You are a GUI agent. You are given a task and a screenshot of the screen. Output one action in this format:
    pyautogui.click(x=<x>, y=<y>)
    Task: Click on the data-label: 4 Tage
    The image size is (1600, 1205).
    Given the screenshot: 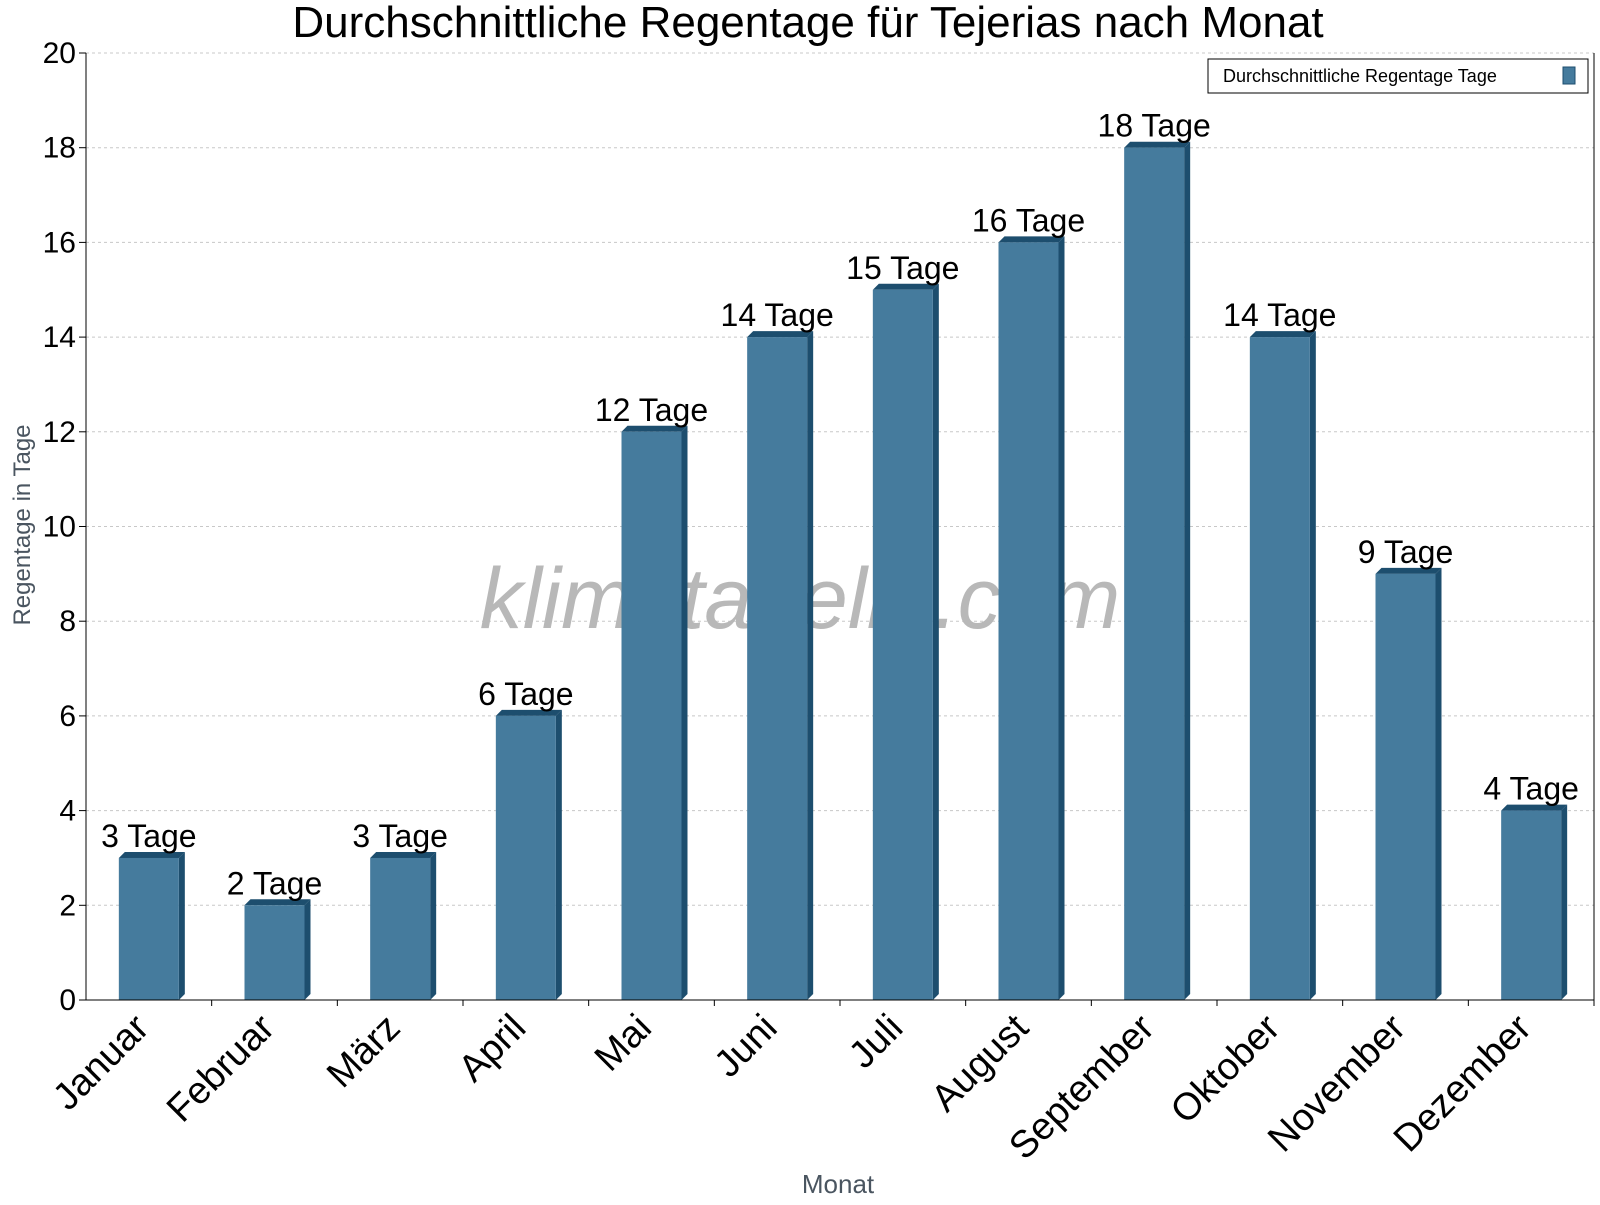 What is the action you would take?
    pyautogui.click(x=1531, y=789)
    